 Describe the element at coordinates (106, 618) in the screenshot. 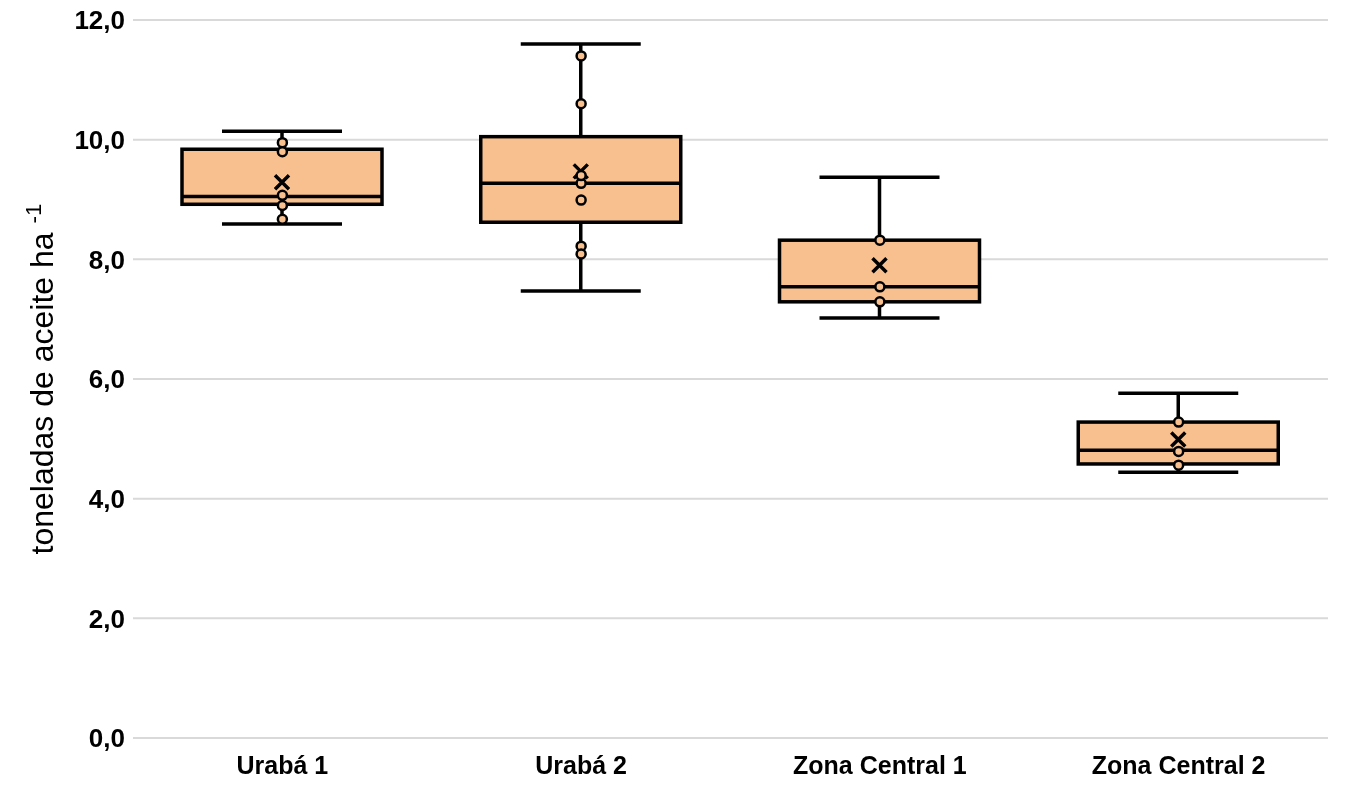

I see `y-tick-label: 2,0` at that location.